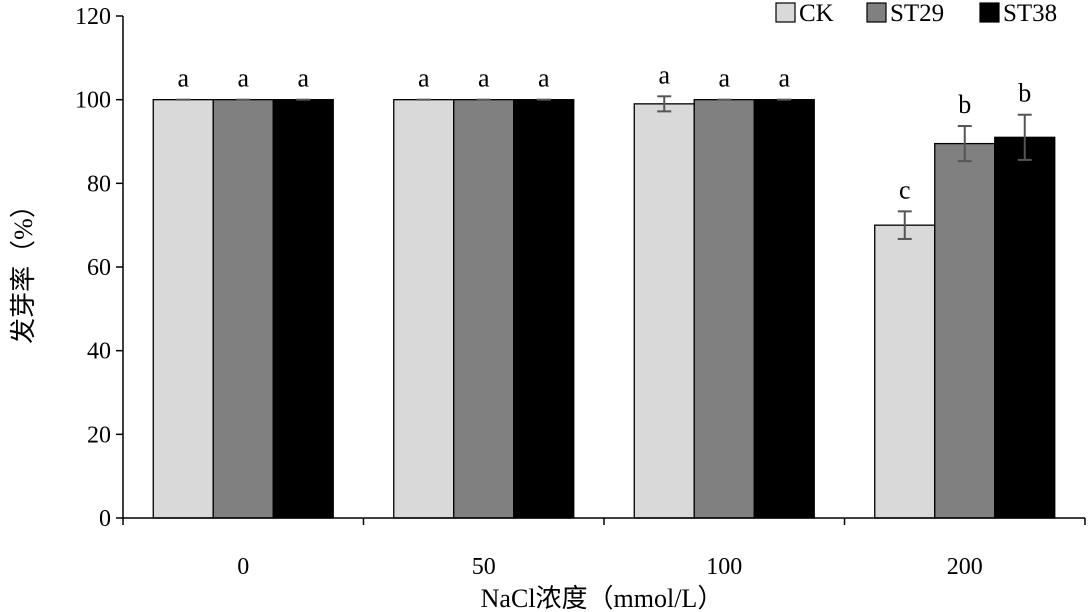 The image size is (1090, 612). What do you see at coordinates (93, 17) in the screenshot?
I see `y-tick-label: 120` at bounding box center [93, 17].